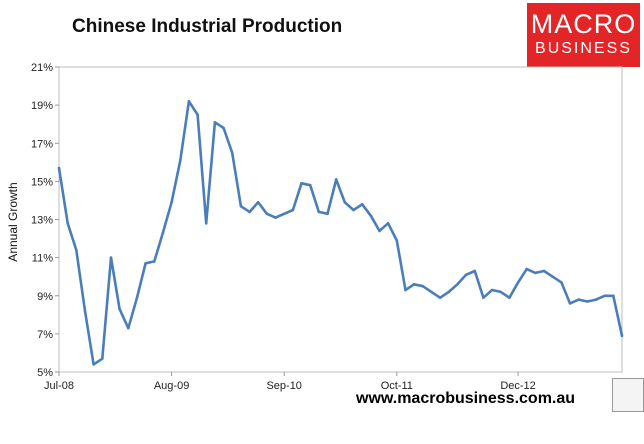 The width and height of the screenshot is (644, 444). I want to click on y-tick-label: 7%, so click(45, 335).